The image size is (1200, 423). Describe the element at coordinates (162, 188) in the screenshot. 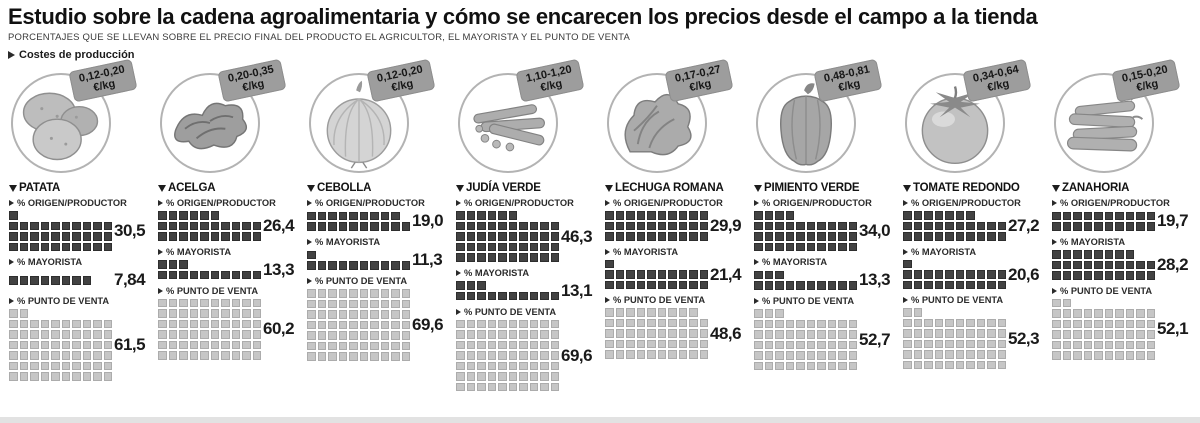

I see `triangle-down-icon` at that location.